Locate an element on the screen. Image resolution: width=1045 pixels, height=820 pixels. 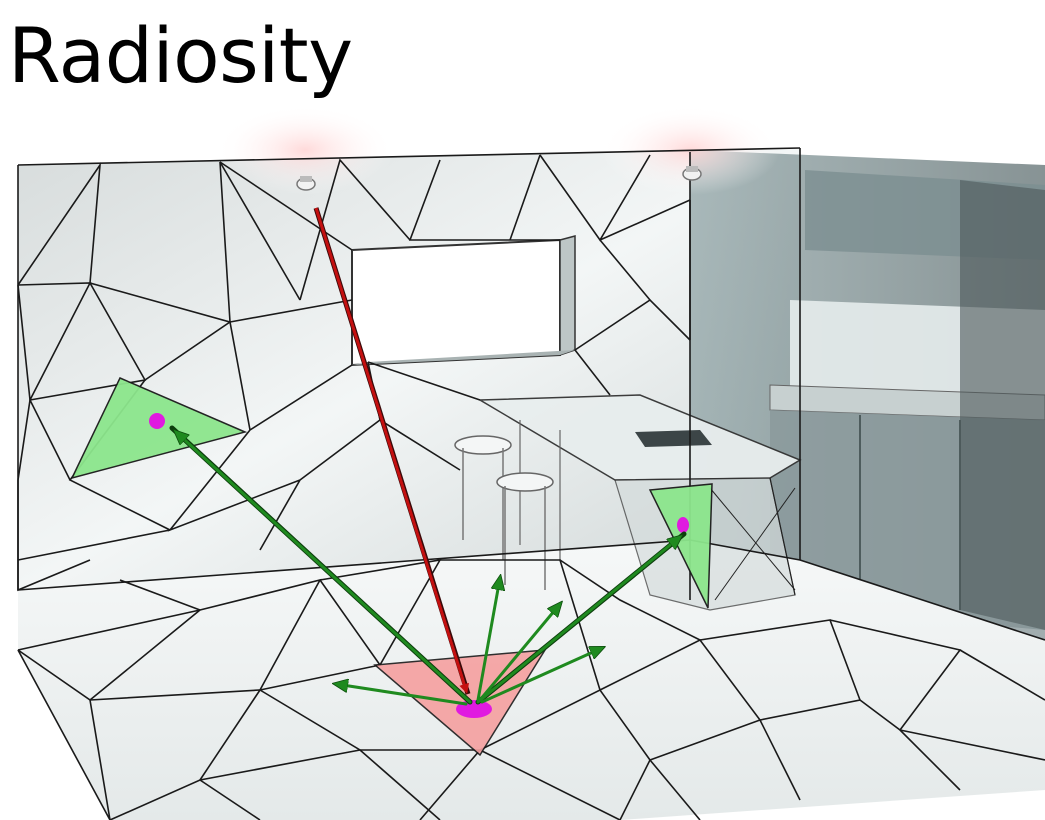
window is located at coordinates (463, 301).